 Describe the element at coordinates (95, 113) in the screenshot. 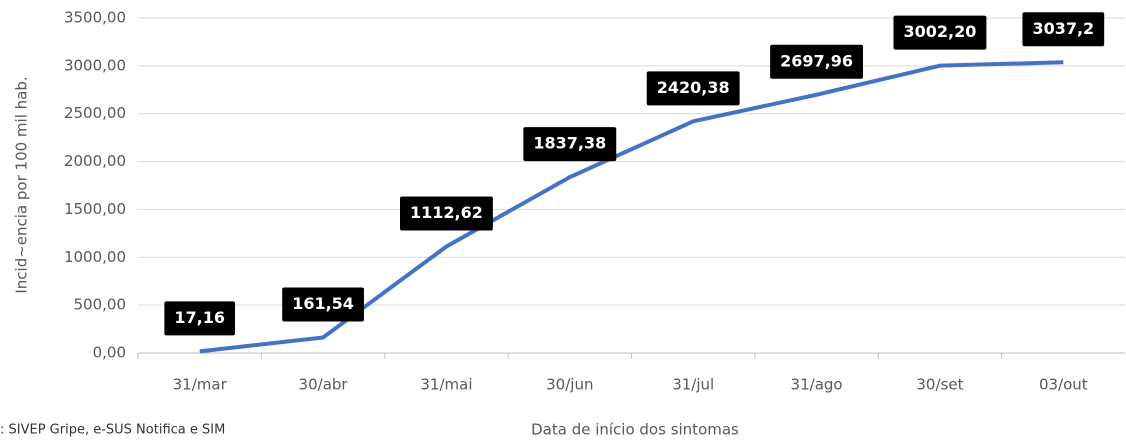

I see `y-tick-label: 2500,00` at that location.